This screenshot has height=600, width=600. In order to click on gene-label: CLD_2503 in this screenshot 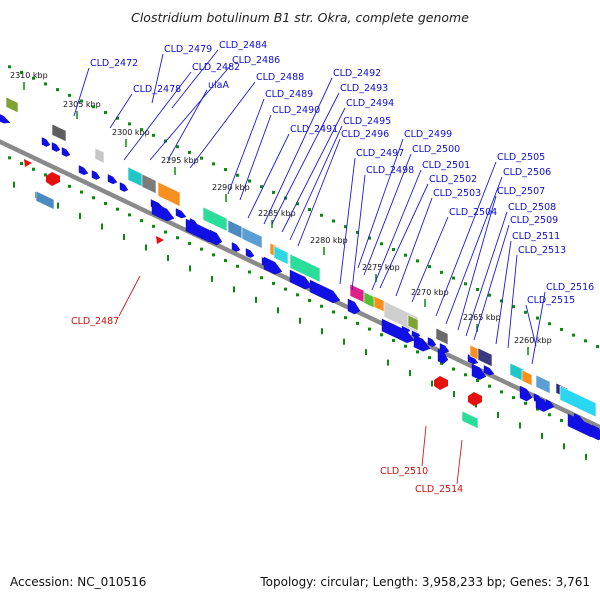, I will do `click(457, 193)`.